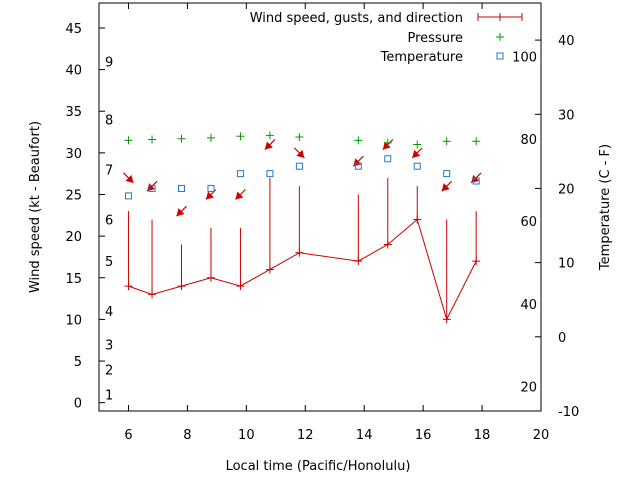 This screenshot has height=480, width=640. I want to click on legend-swatch-temperature, so click(500, 56).